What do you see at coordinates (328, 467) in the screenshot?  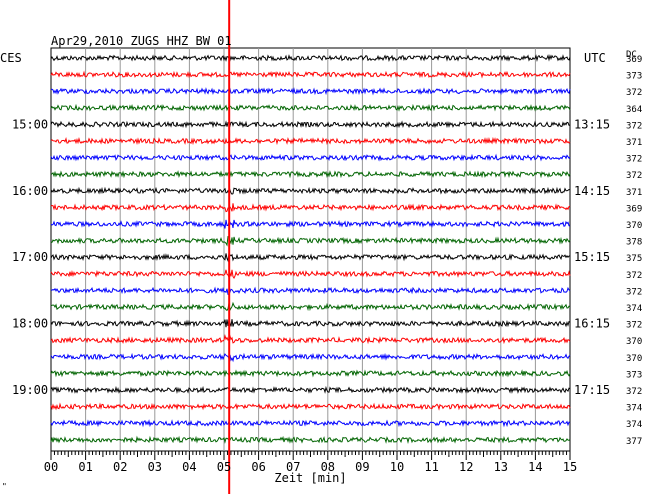 I see `x-tick-label: 08` at bounding box center [328, 467].